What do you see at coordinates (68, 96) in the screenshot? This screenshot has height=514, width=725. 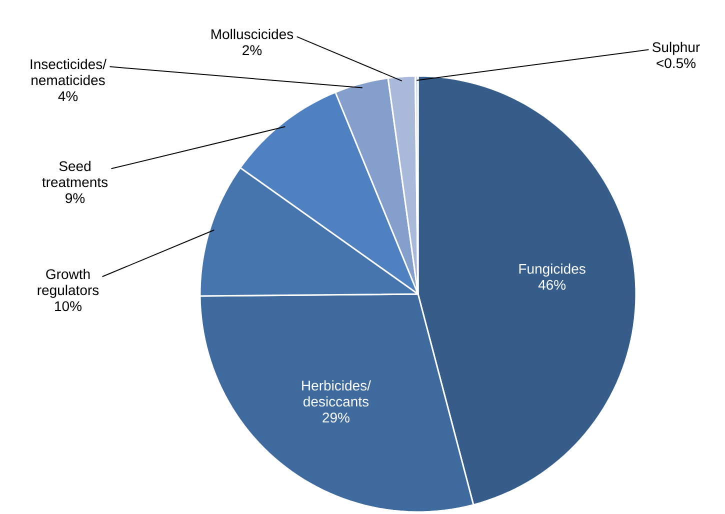 I see `data-label: 4%` at bounding box center [68, 96].